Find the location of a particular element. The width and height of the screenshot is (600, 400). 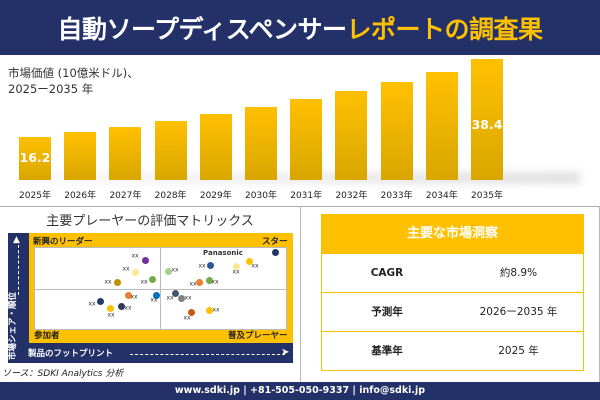

insight-key: 予測年 is located at coordinates (387, 312).